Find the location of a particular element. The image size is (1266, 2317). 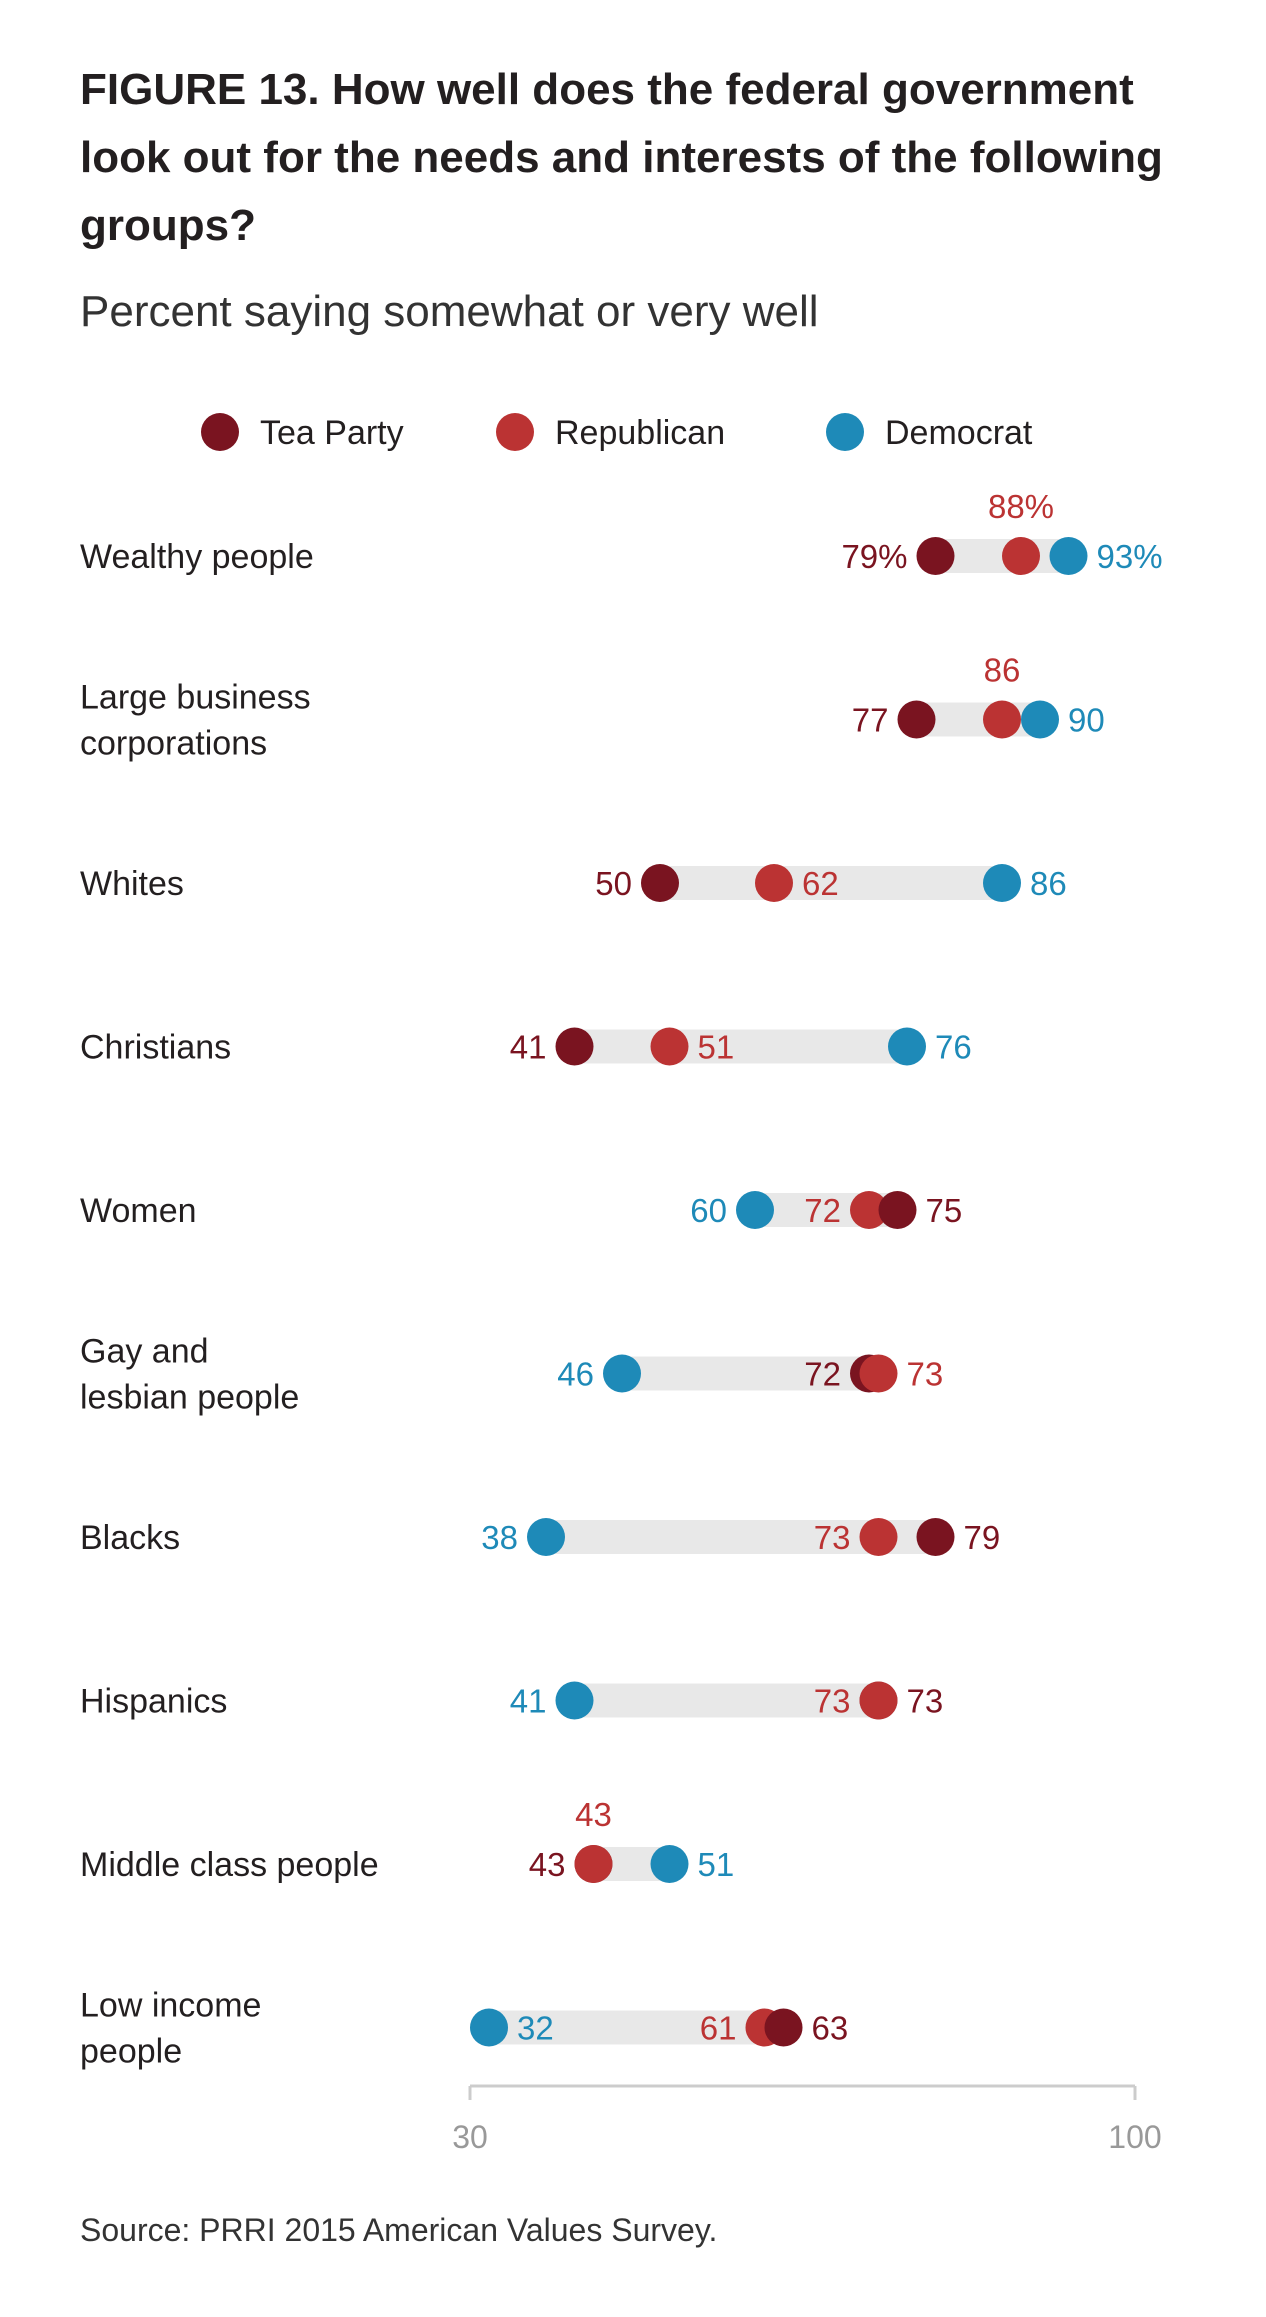

value-label-democrat: 32 is located at coordinates (535, 2028).